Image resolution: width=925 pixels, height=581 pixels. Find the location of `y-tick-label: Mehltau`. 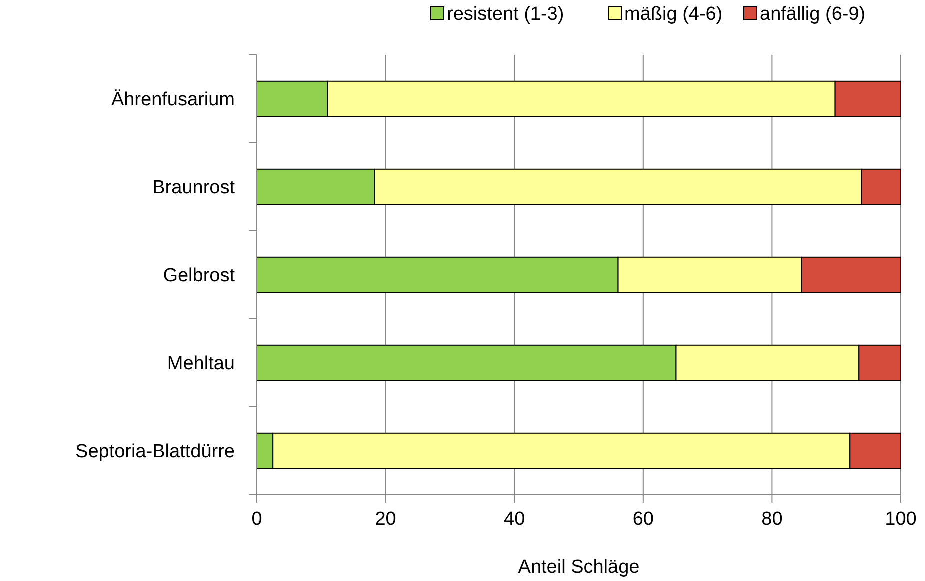

y-tick-label: Mehltau is located at coordinates (201, 364).